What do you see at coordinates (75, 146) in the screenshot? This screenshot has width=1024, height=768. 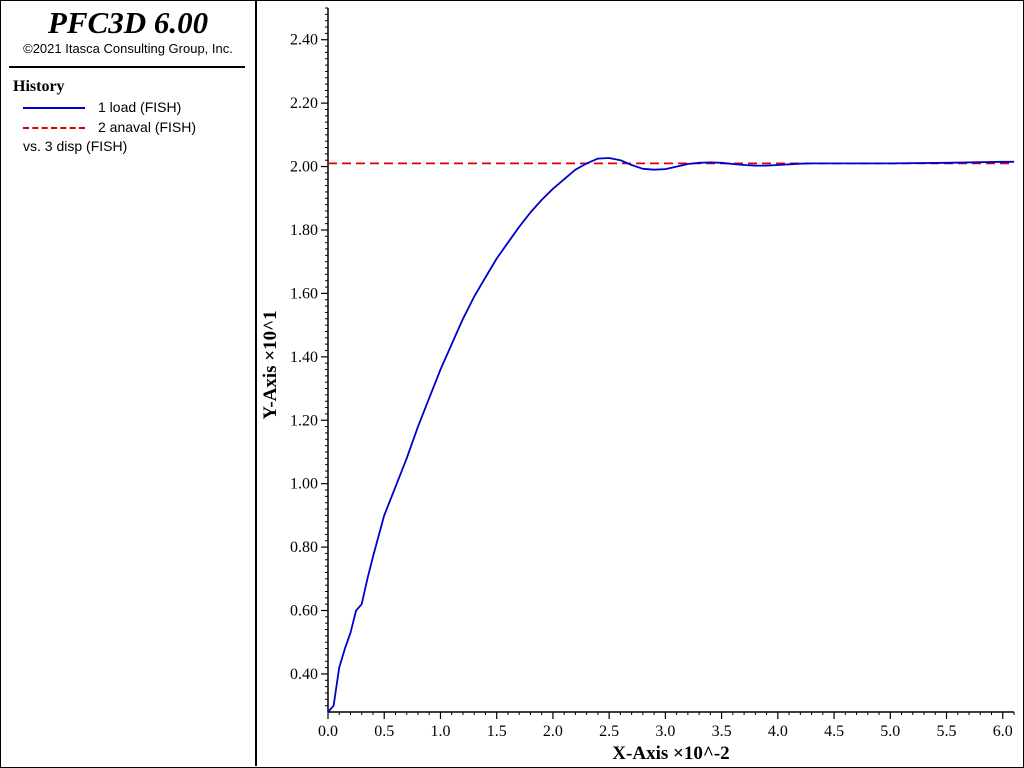 I see `legend-versus-label: vs. 3 disp (FISH)` at bounding box center [75, 146].